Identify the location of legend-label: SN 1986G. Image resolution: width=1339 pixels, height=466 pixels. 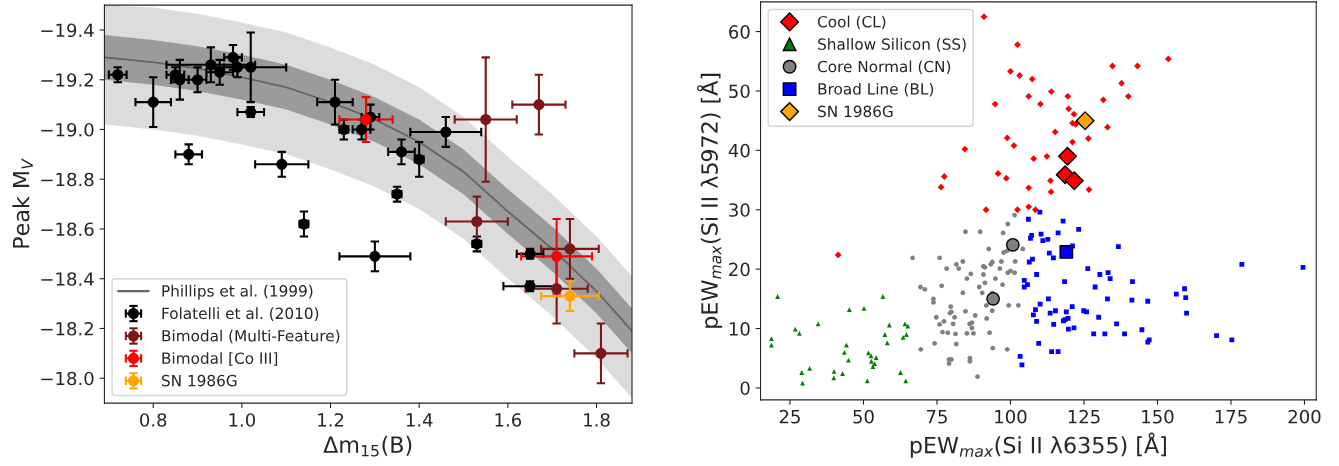
(855, 111).